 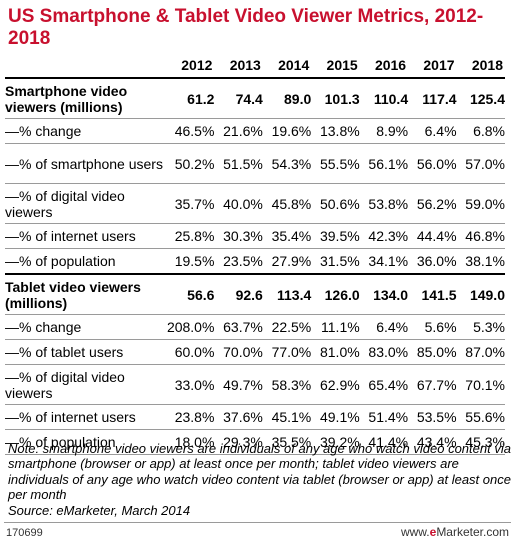 What do you see at coordinates (197, 64) in the screenshot?
I see `year-header: 2012` at bounding box center [197, 64].